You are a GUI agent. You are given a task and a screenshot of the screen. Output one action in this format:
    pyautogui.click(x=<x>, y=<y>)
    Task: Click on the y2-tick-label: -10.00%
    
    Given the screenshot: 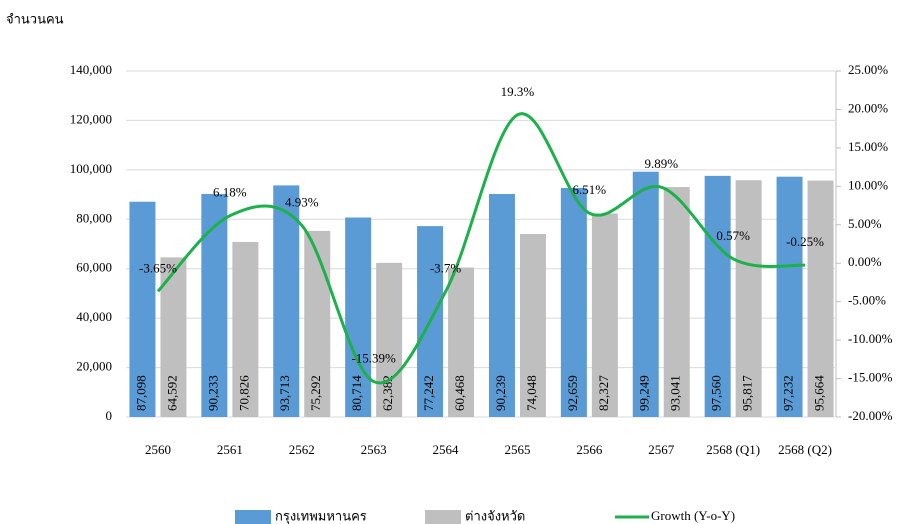 What is the action you would take?
    pyautogui.click(x=870, y=338)
    